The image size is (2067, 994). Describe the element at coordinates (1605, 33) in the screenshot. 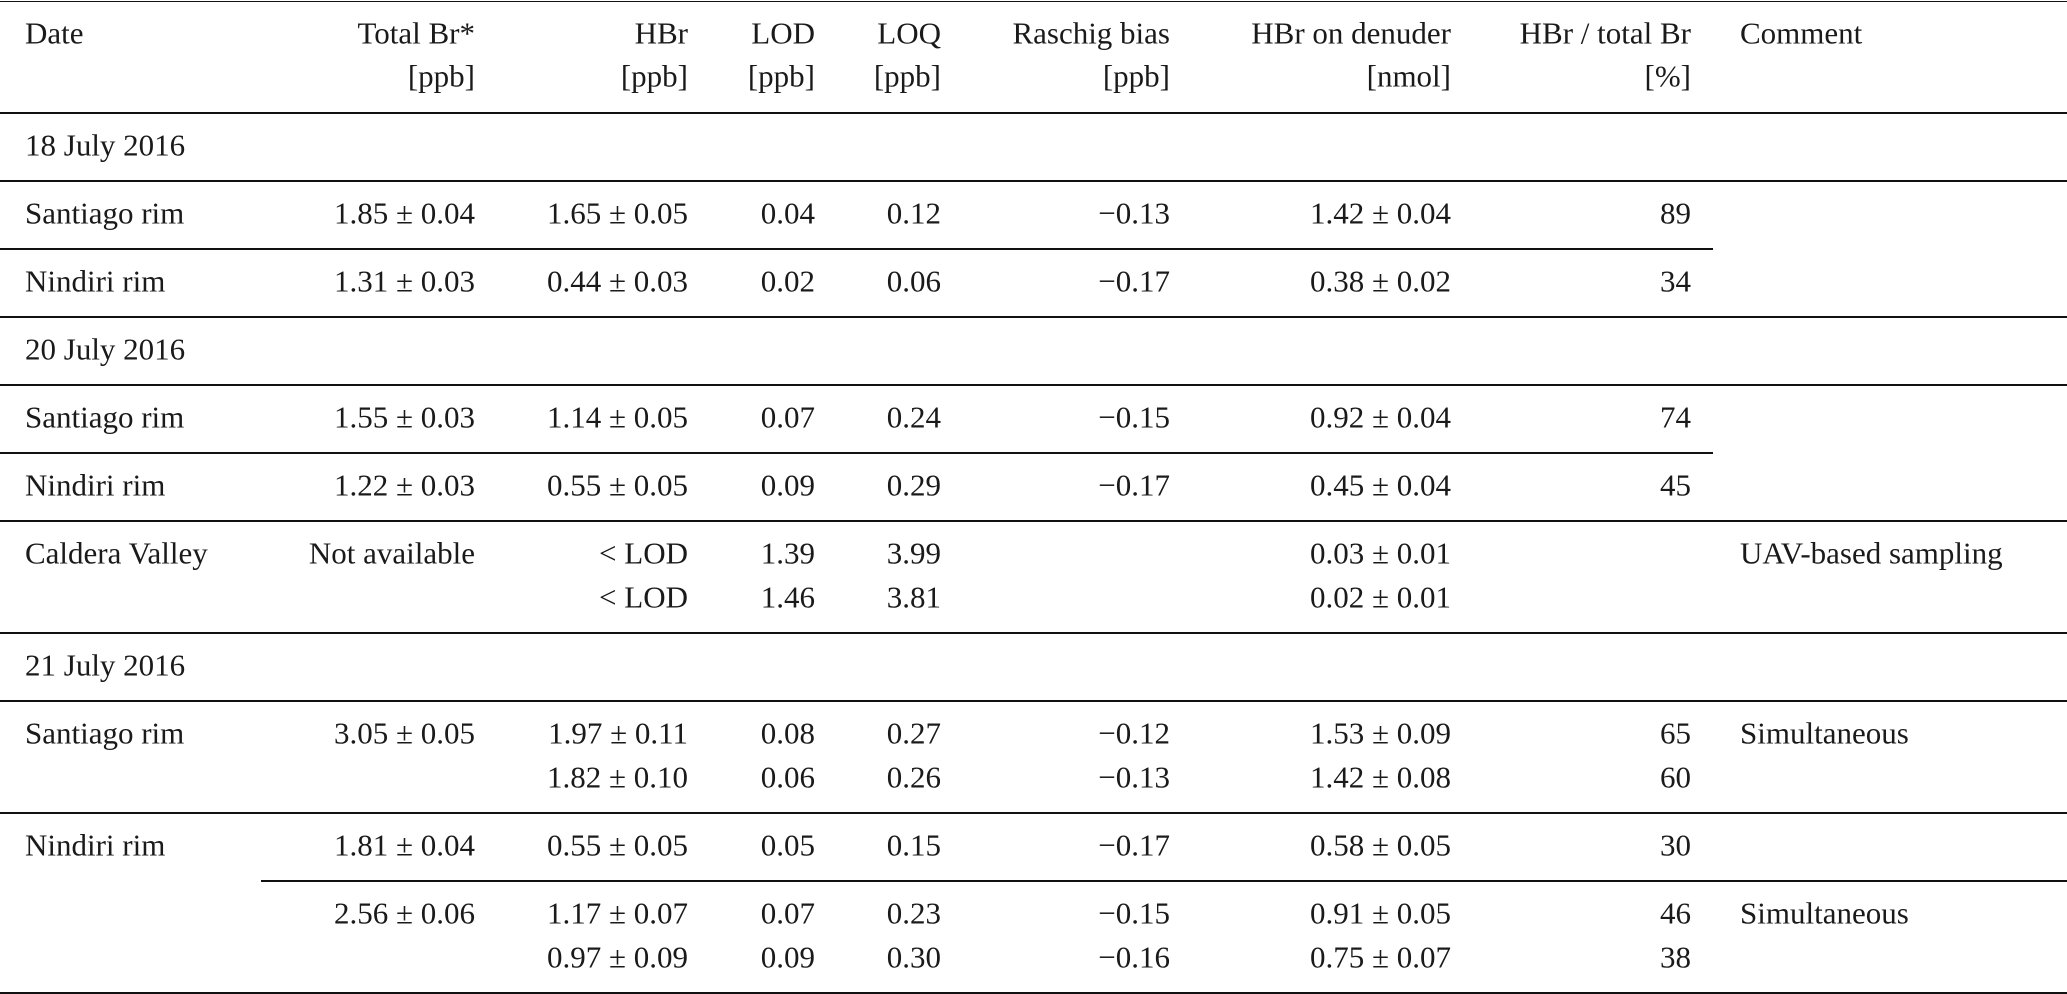

I see `column-header: HBr / total Br` at that location.